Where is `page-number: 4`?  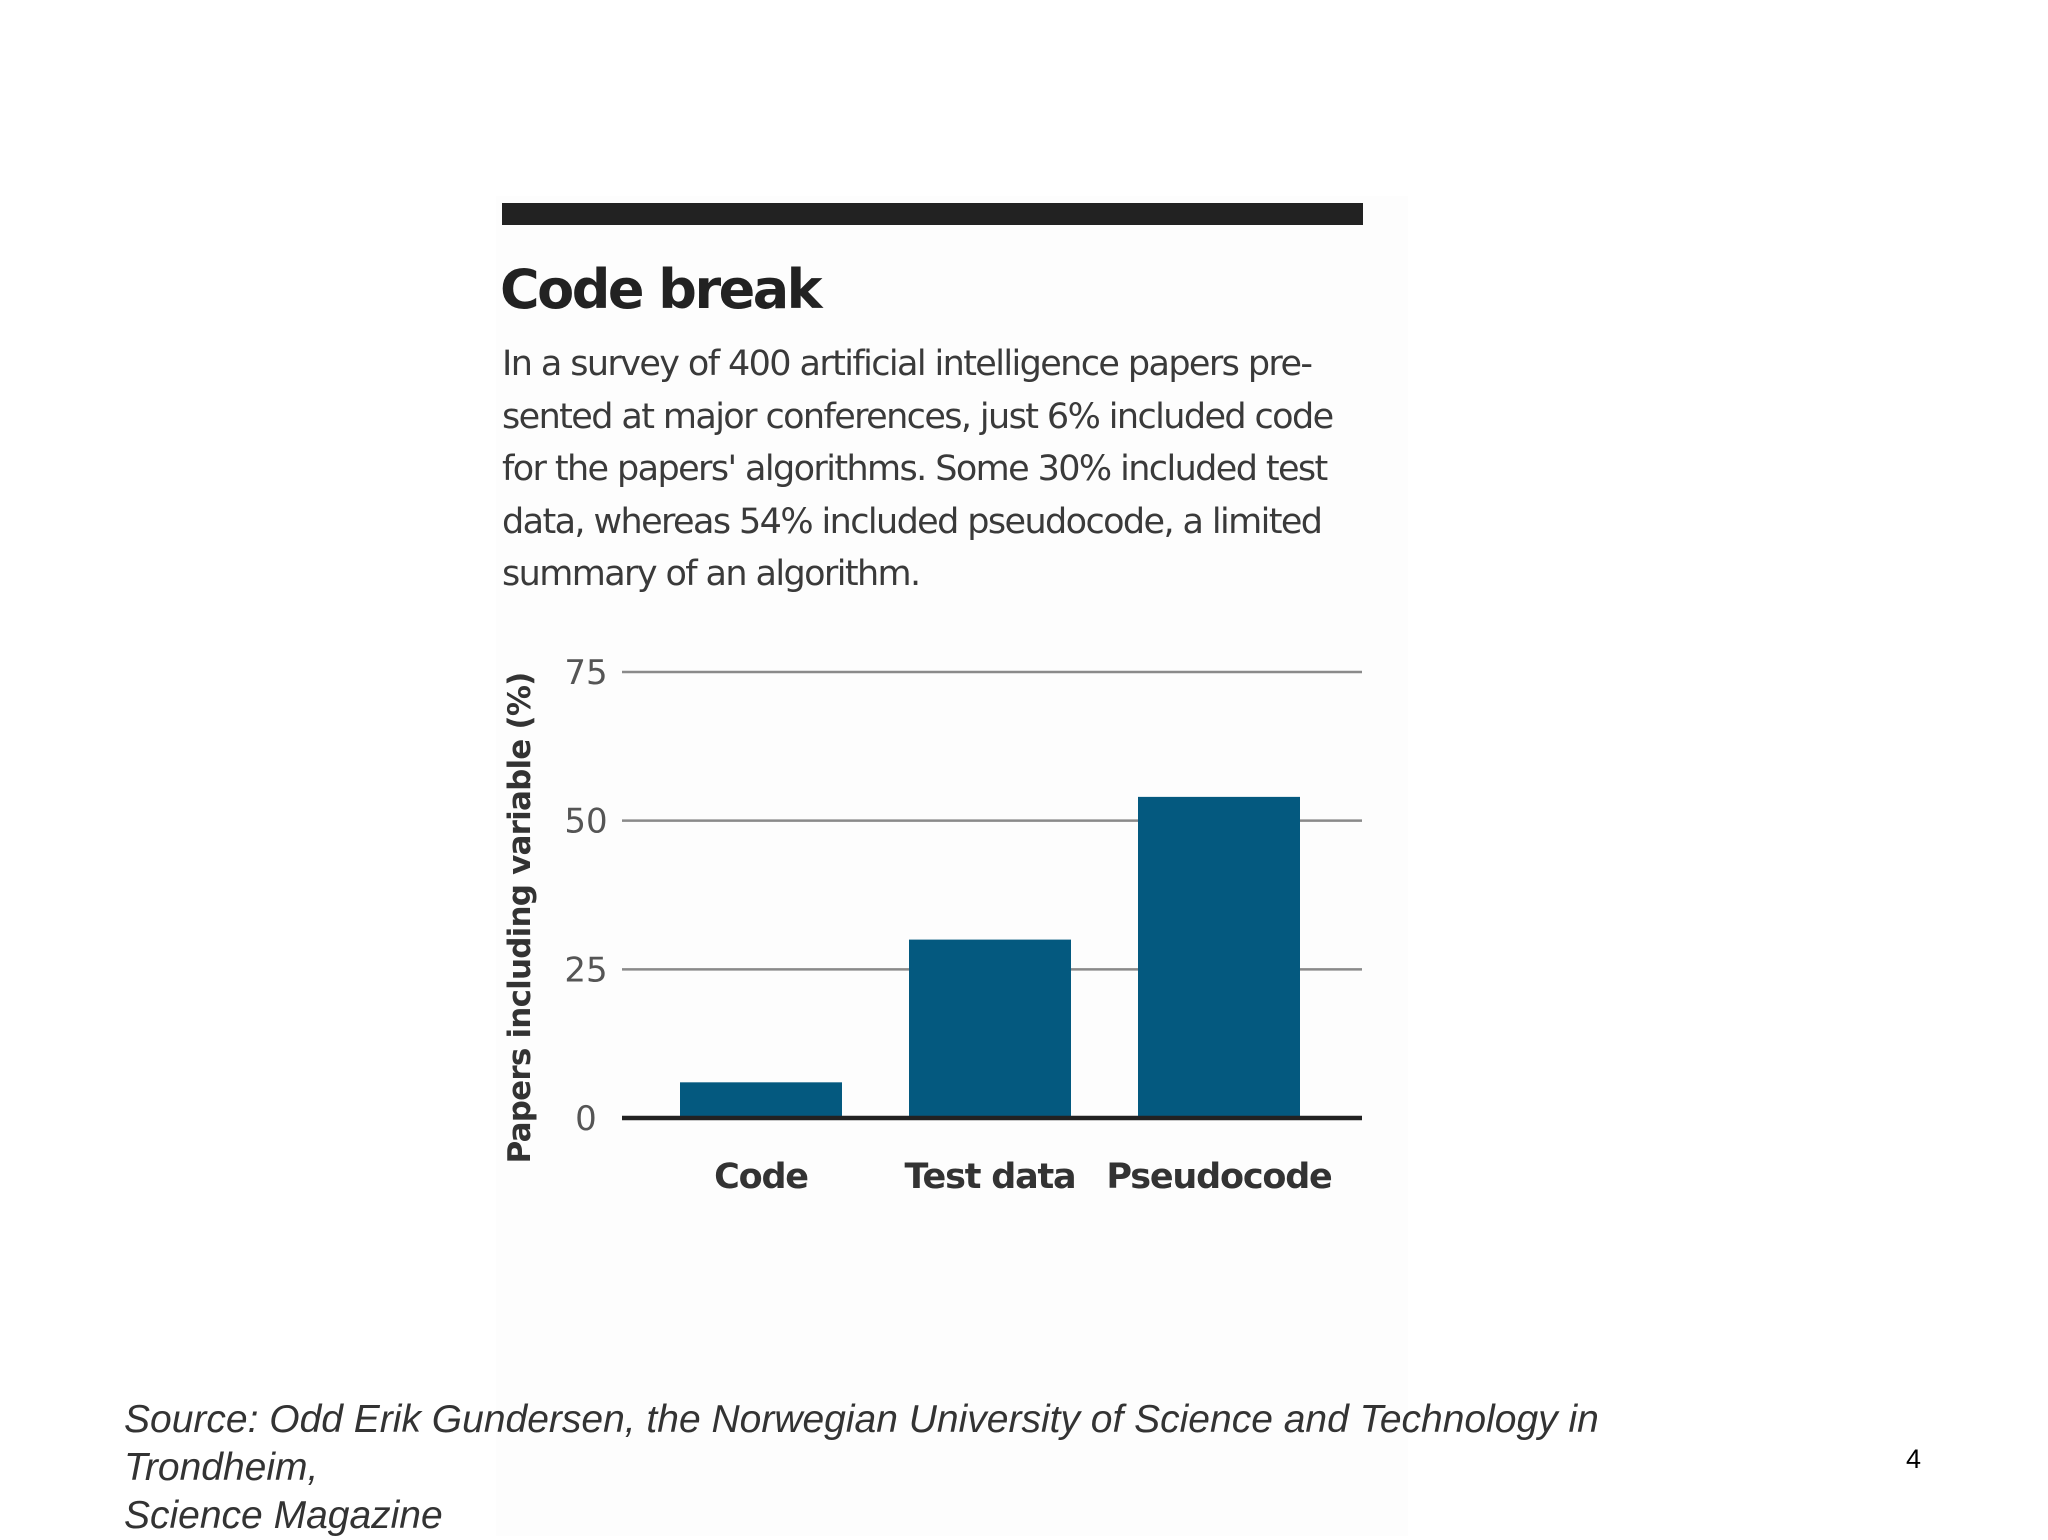 page-number: 4 is located at coordinates (1914, 1459).